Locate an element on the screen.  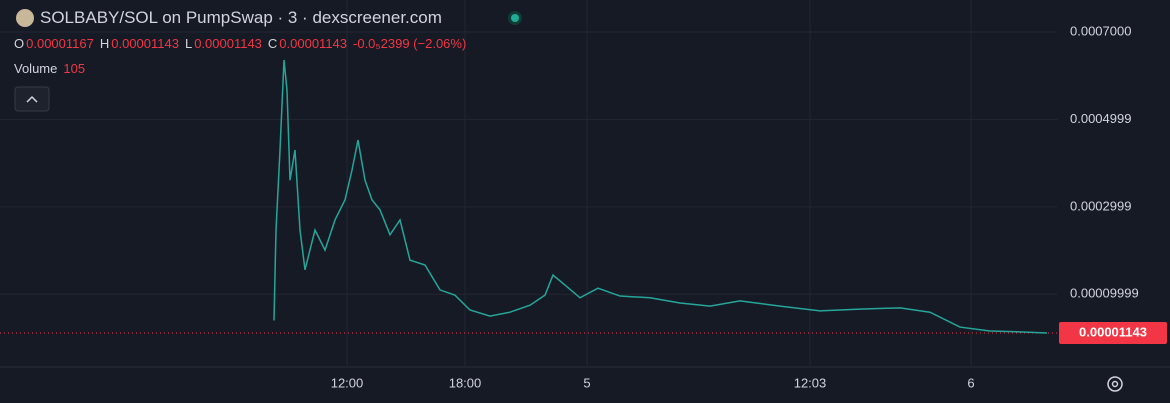
collapse-button is located at coordinates (32, 99).